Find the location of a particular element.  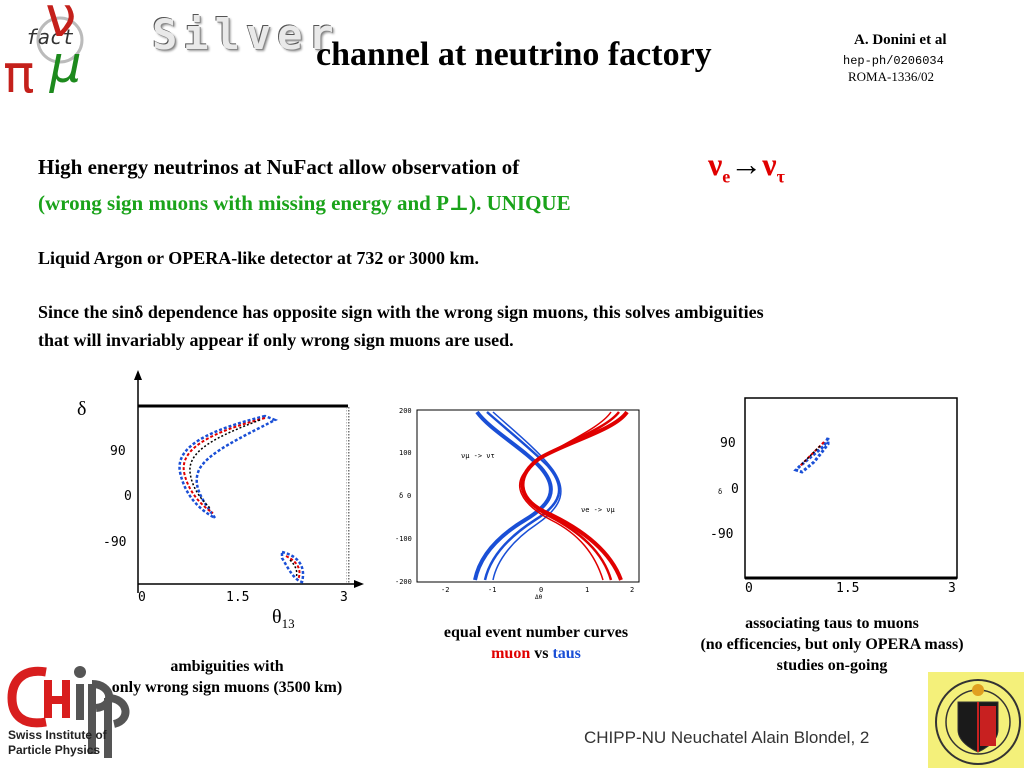

tau-muon-contour is located at coordinates (811, 455).